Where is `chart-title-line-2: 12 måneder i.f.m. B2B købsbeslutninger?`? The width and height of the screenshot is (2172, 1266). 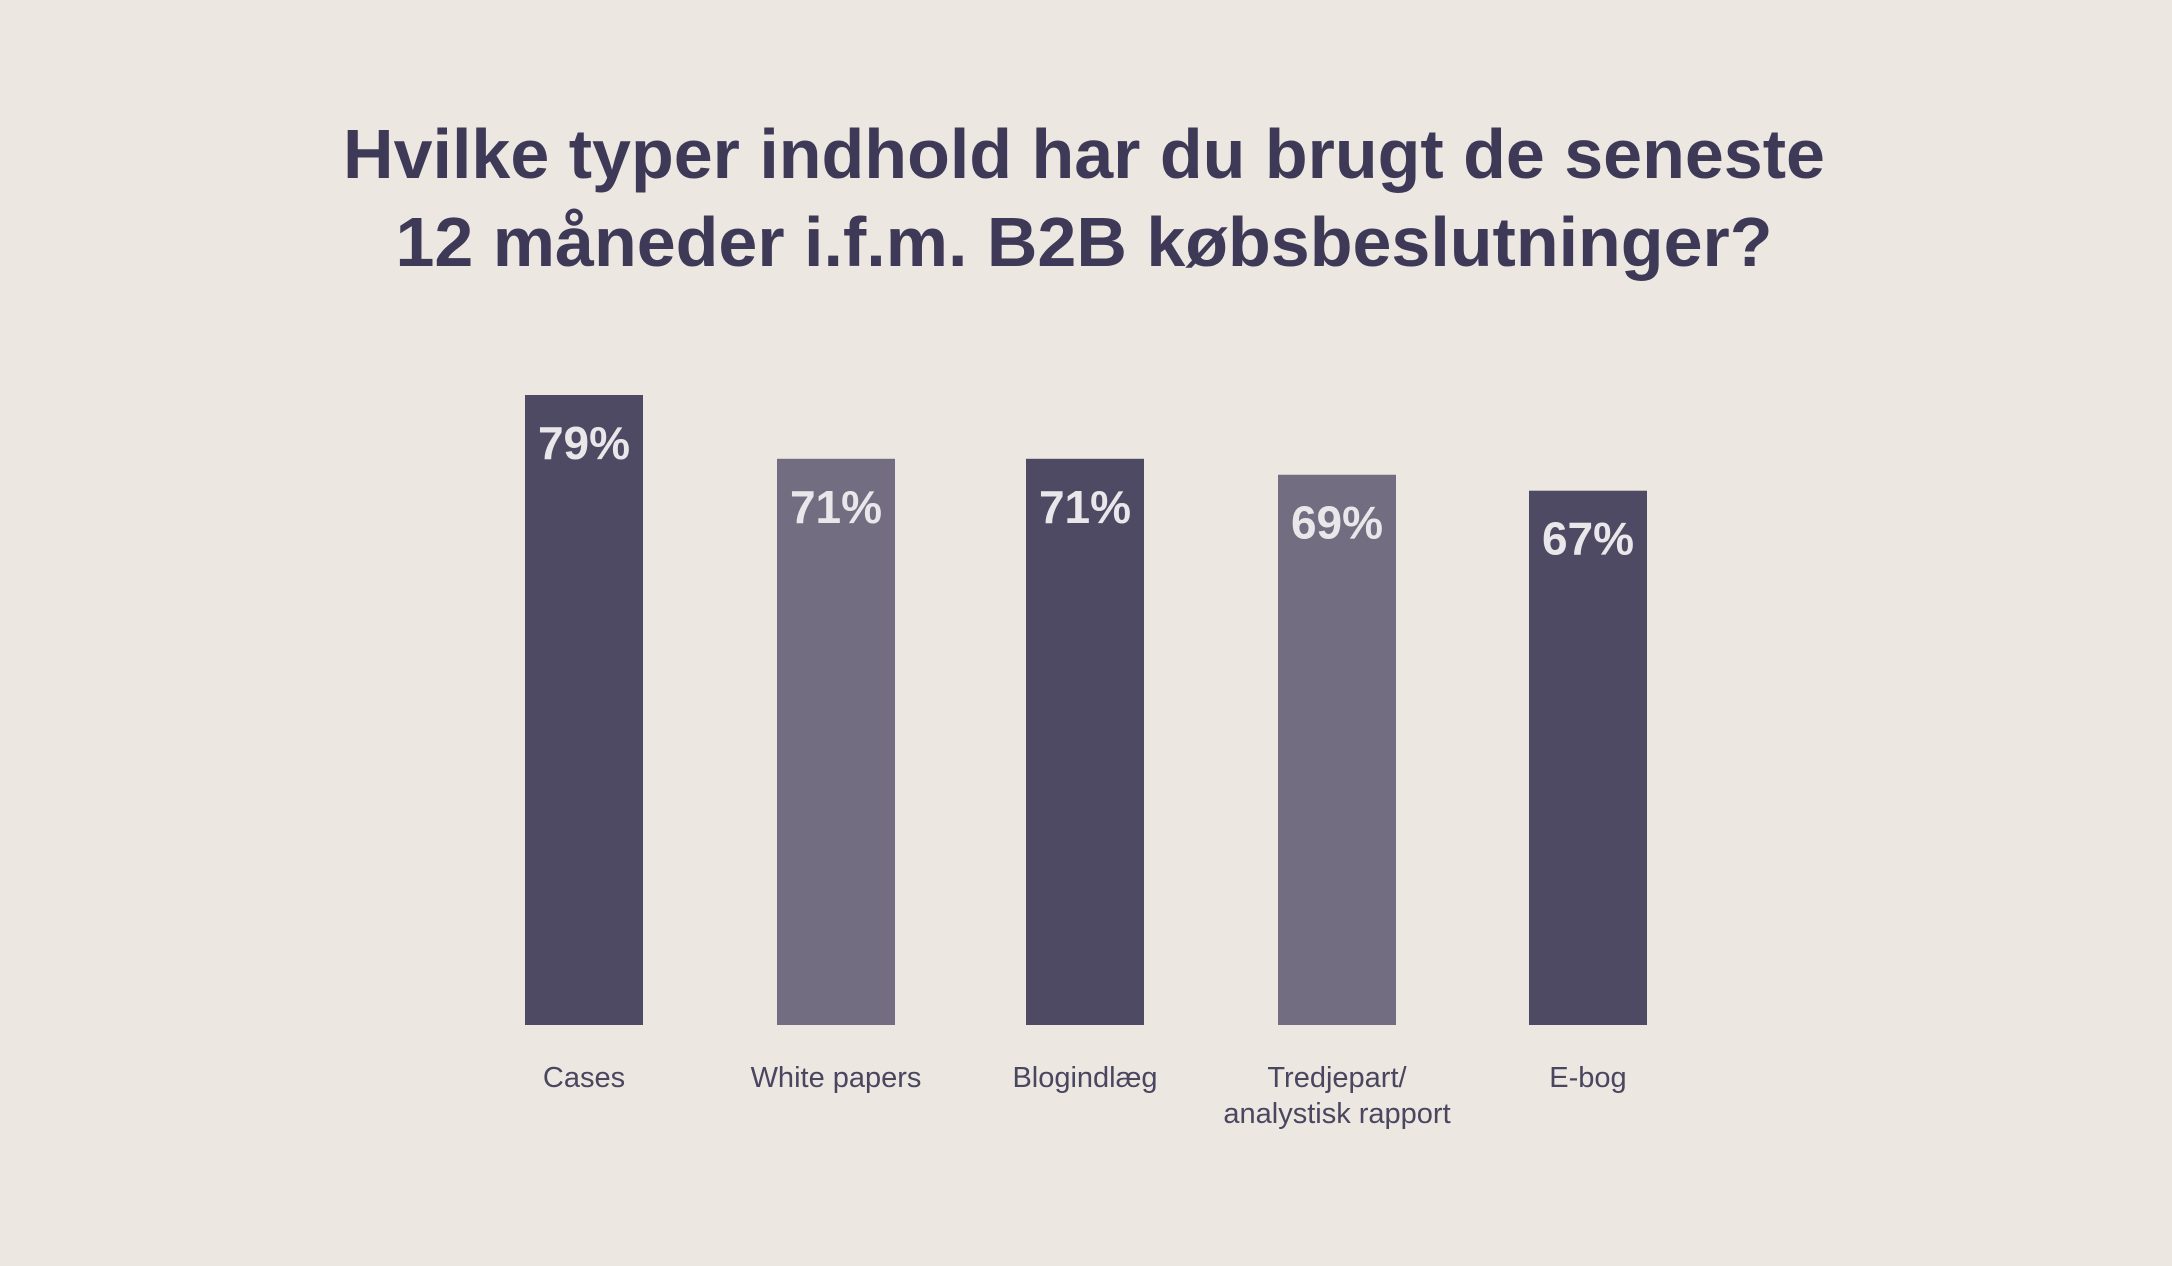
chart-title-line-2: 12 måneder i.f.m. B2B købsbeslutninger? is located at coordinates (1084, 242).